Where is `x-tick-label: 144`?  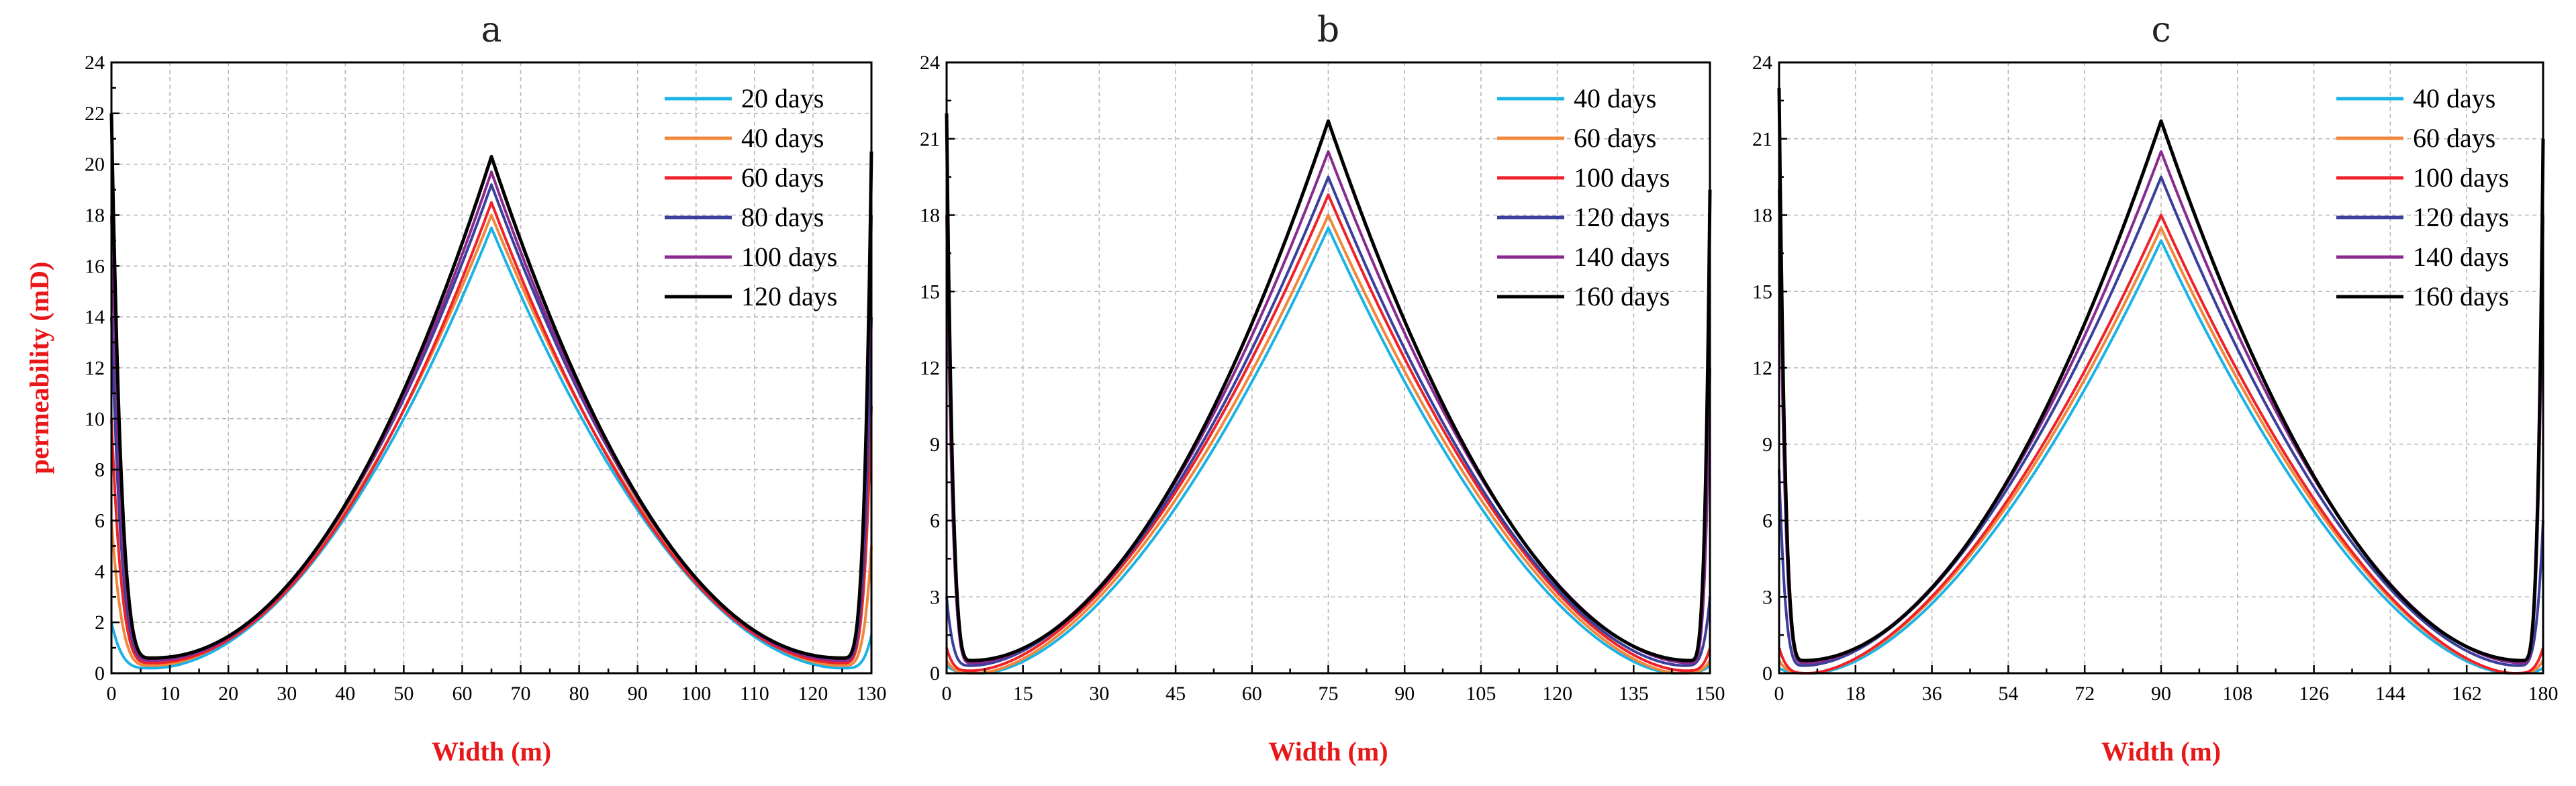 x-tick-label: 144 is located at coordinates (2390, 694).